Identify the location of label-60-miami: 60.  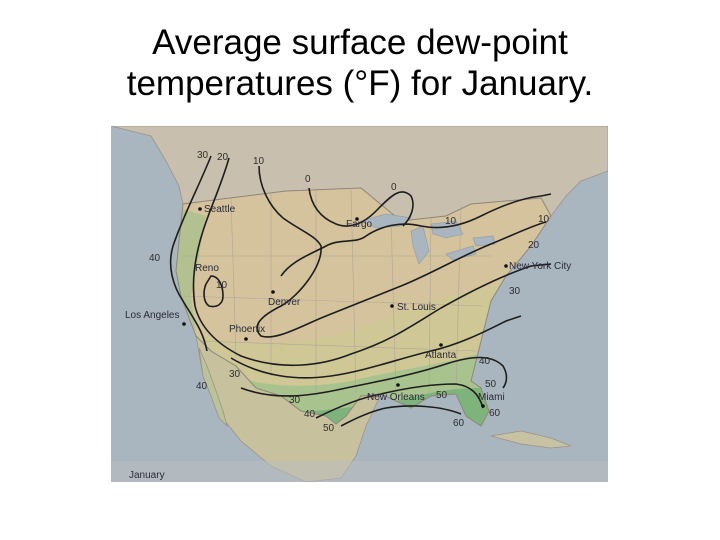
(495, 413).